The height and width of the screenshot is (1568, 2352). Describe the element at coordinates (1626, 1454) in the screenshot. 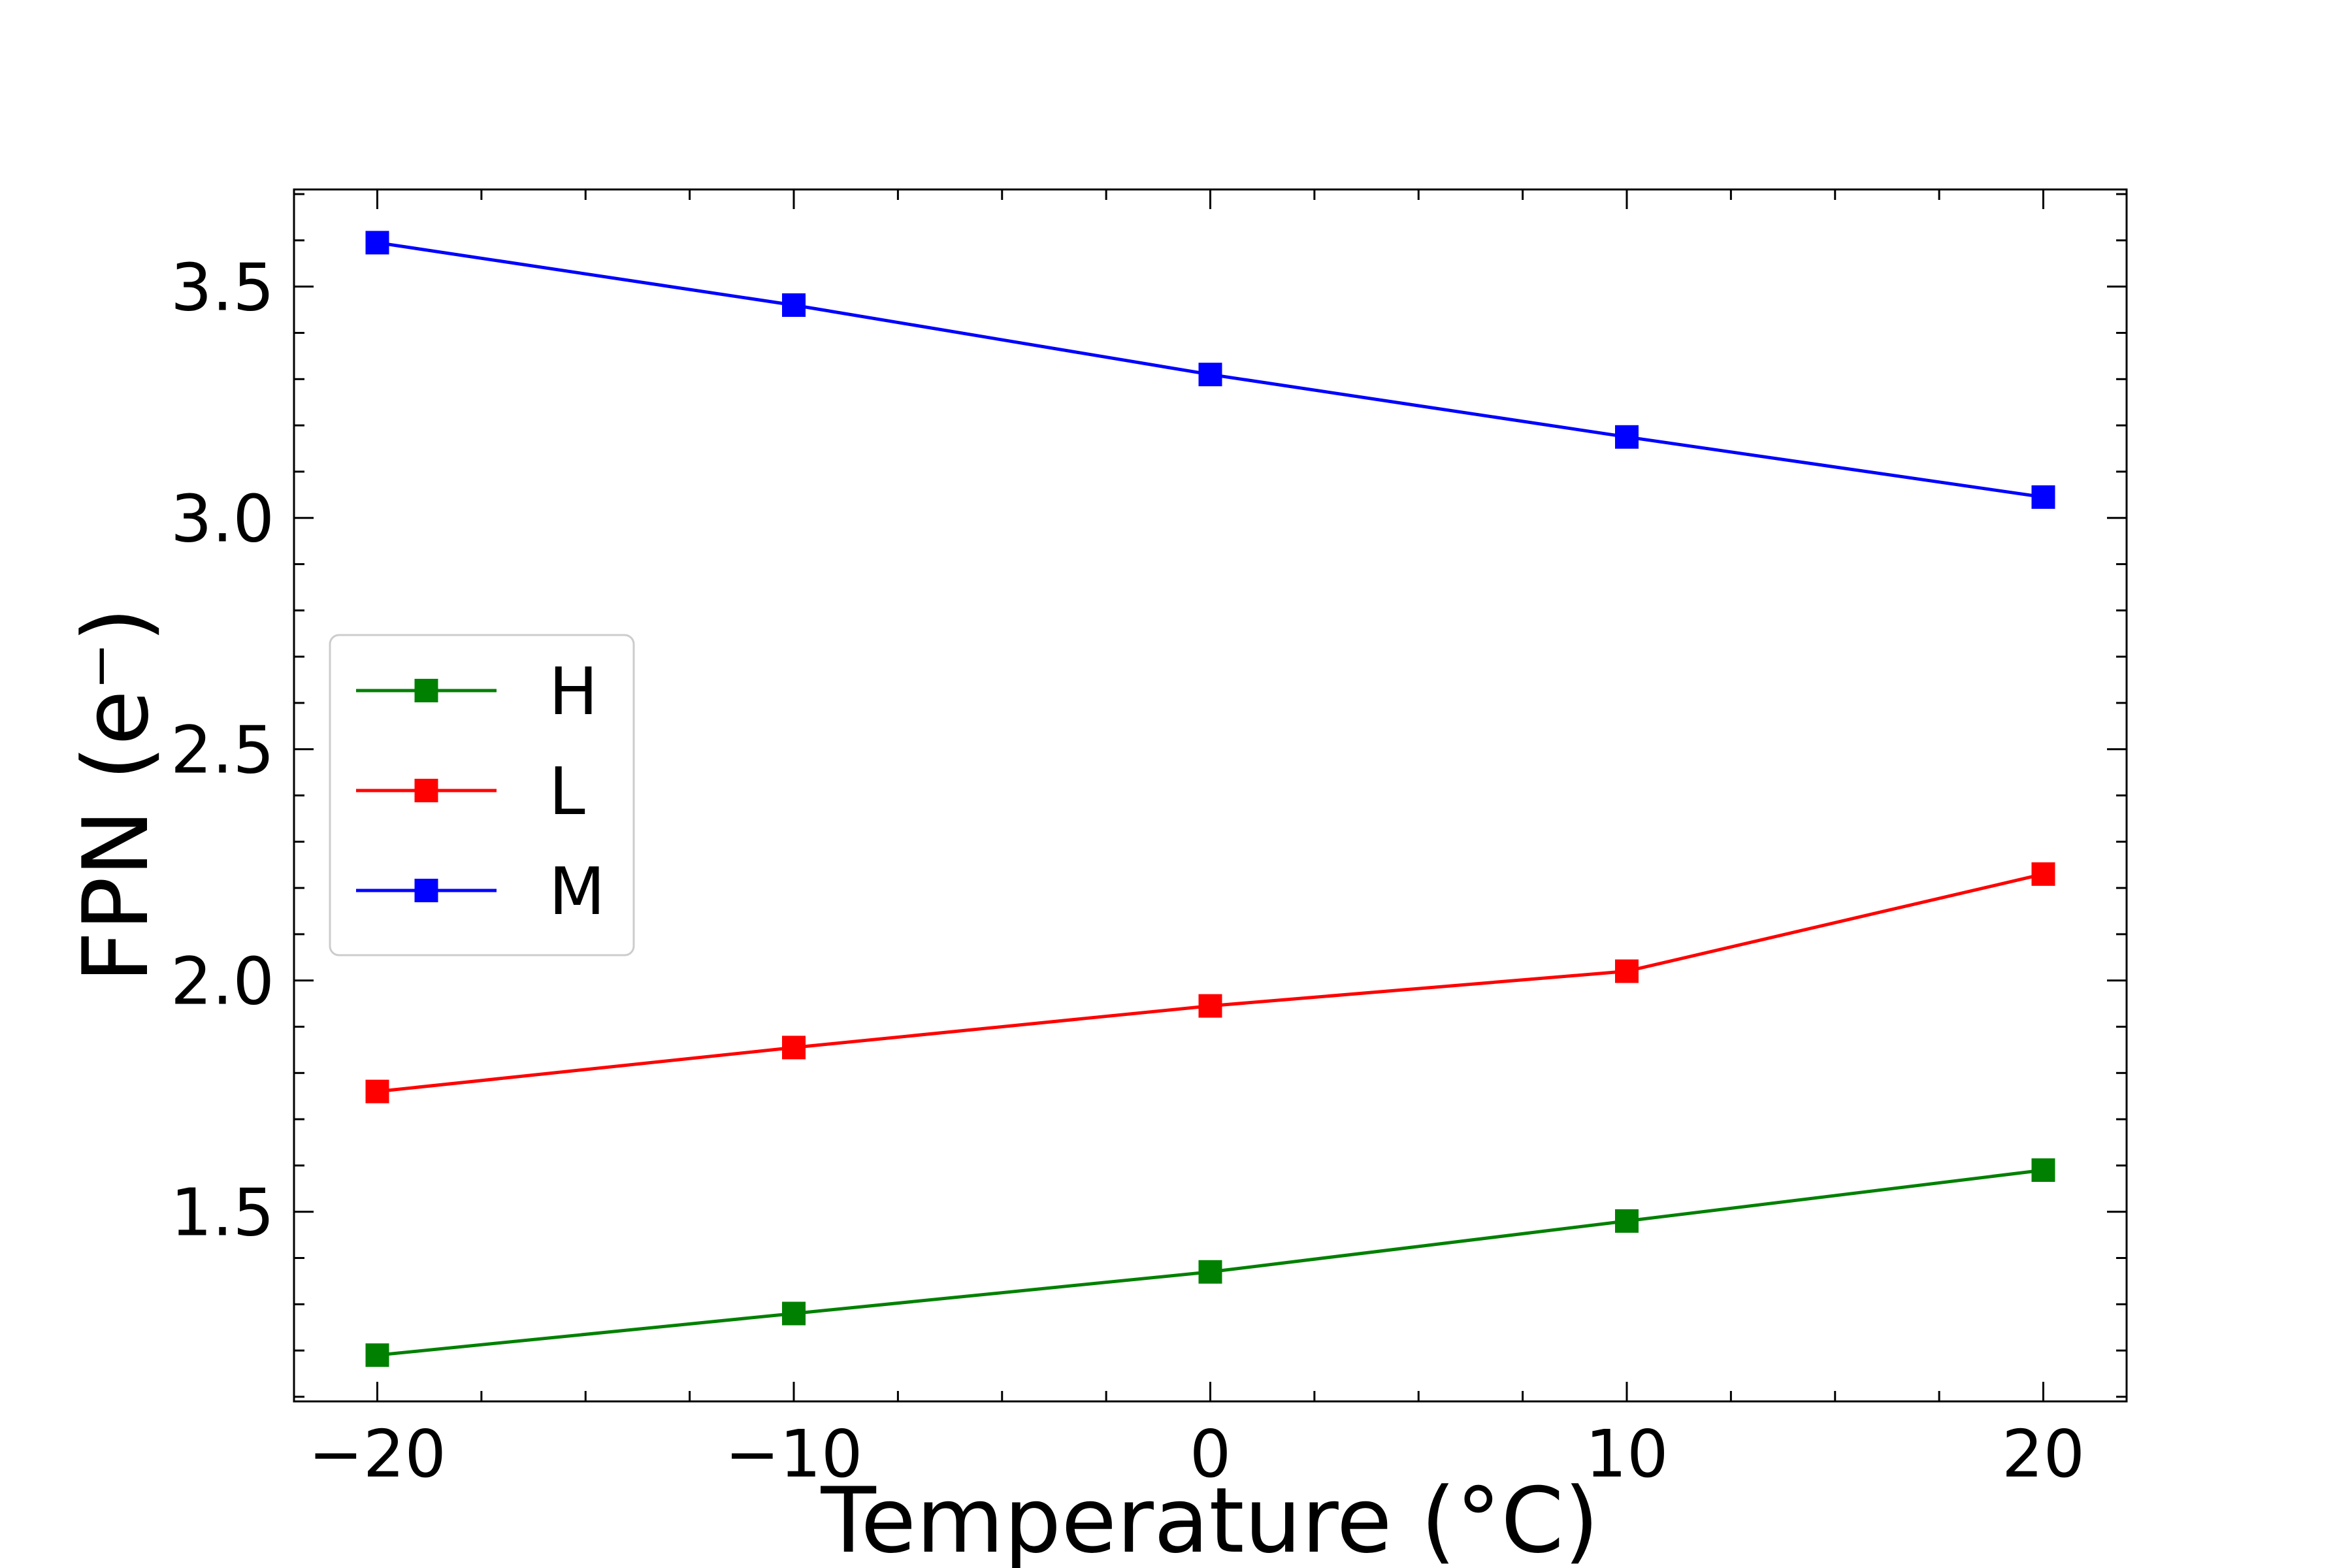

I see `x-tick-label: 10` at that location.